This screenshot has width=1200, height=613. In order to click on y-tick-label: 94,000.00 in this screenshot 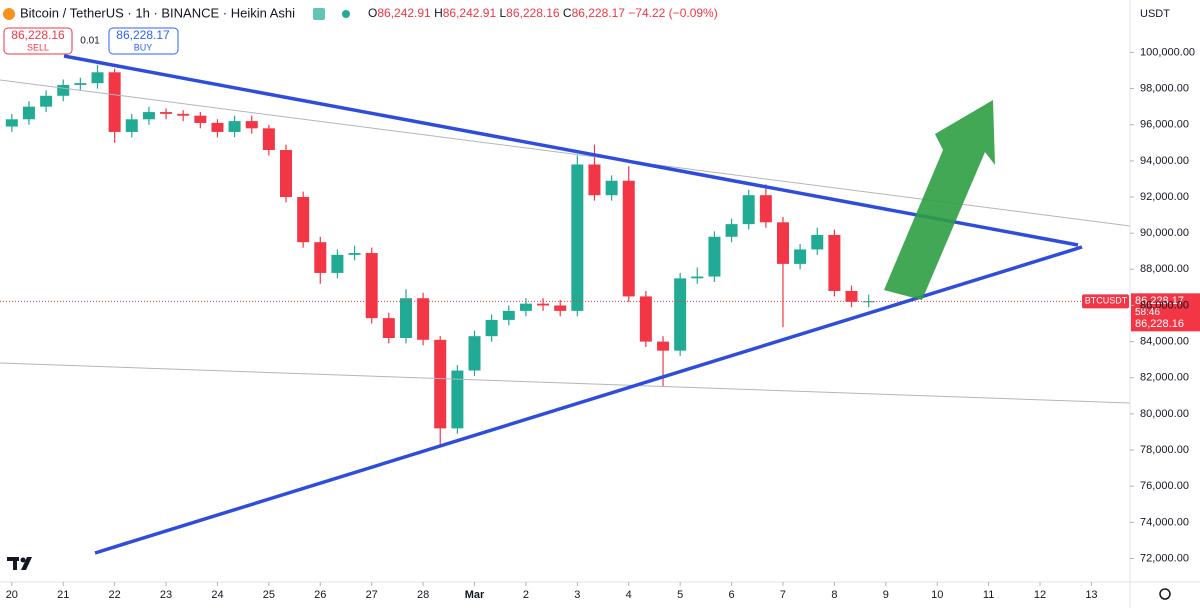, I will do `click(1164, 161)`.